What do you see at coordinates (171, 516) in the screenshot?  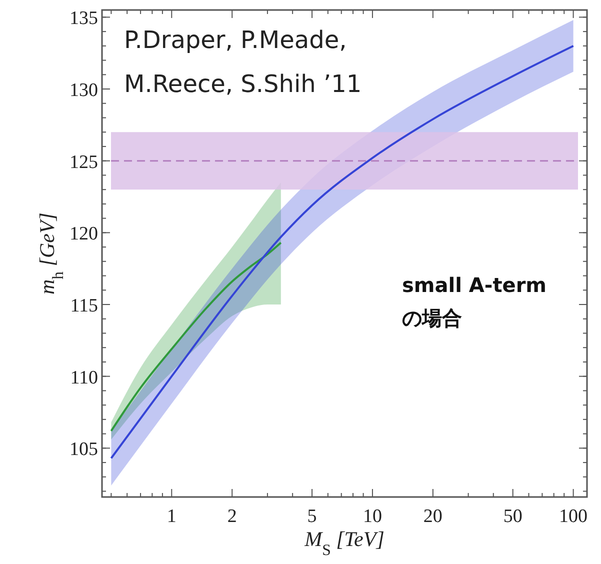 I see `x-tick-label: 1` at bounding box center [171, 516].